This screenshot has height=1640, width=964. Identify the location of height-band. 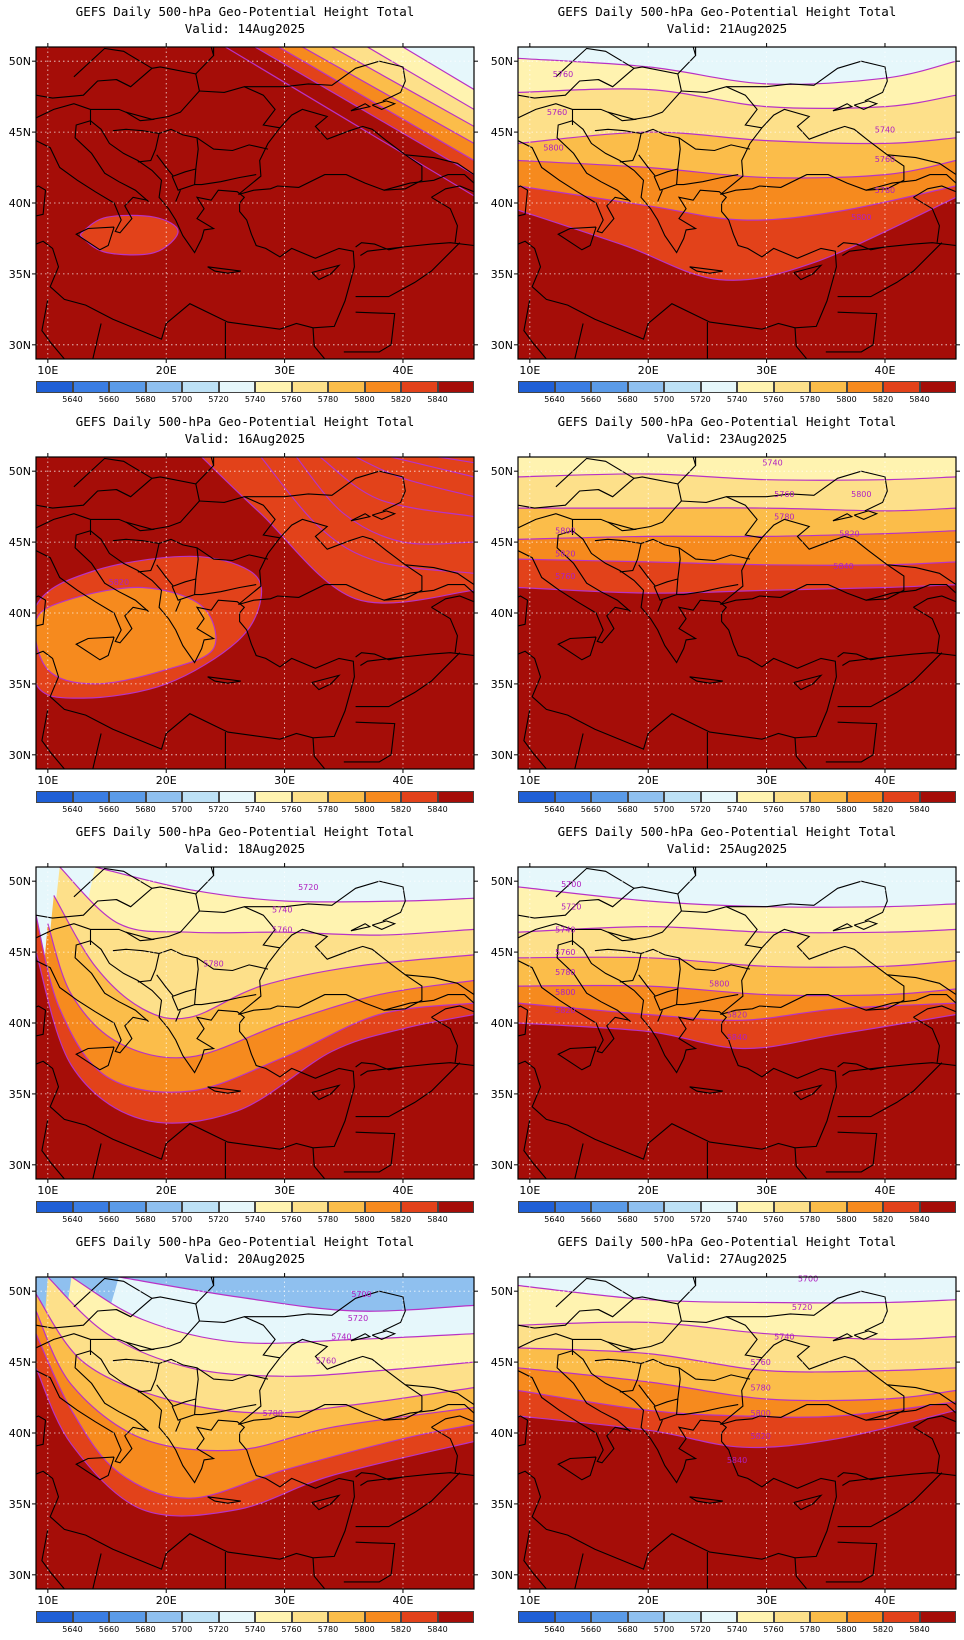
(737, 1499).